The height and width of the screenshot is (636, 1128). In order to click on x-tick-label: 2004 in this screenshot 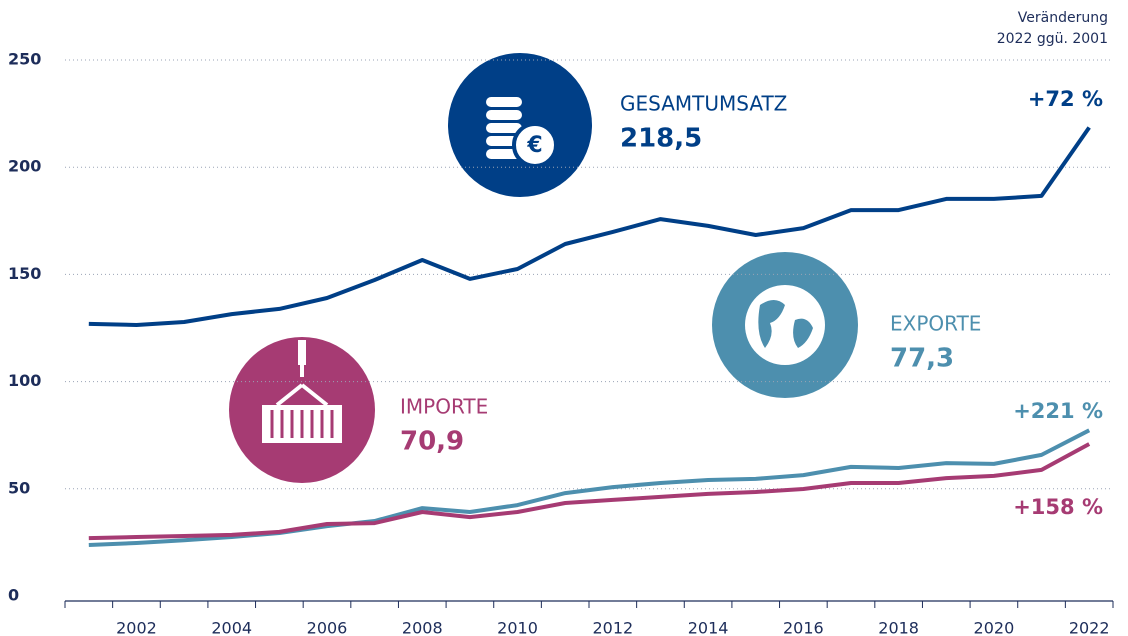, I will do `click(231, 627)`.